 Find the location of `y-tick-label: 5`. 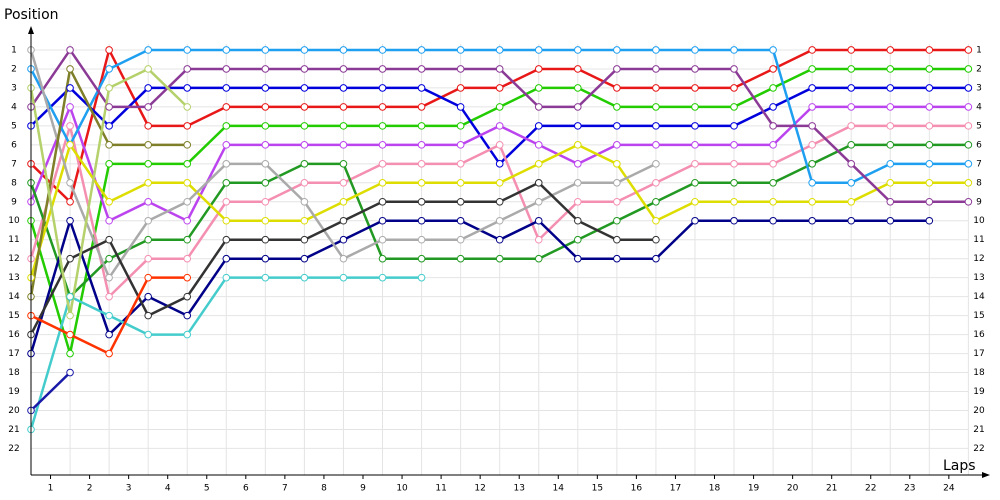

y-tick-label: 5 is located at coordinates (14, 126).